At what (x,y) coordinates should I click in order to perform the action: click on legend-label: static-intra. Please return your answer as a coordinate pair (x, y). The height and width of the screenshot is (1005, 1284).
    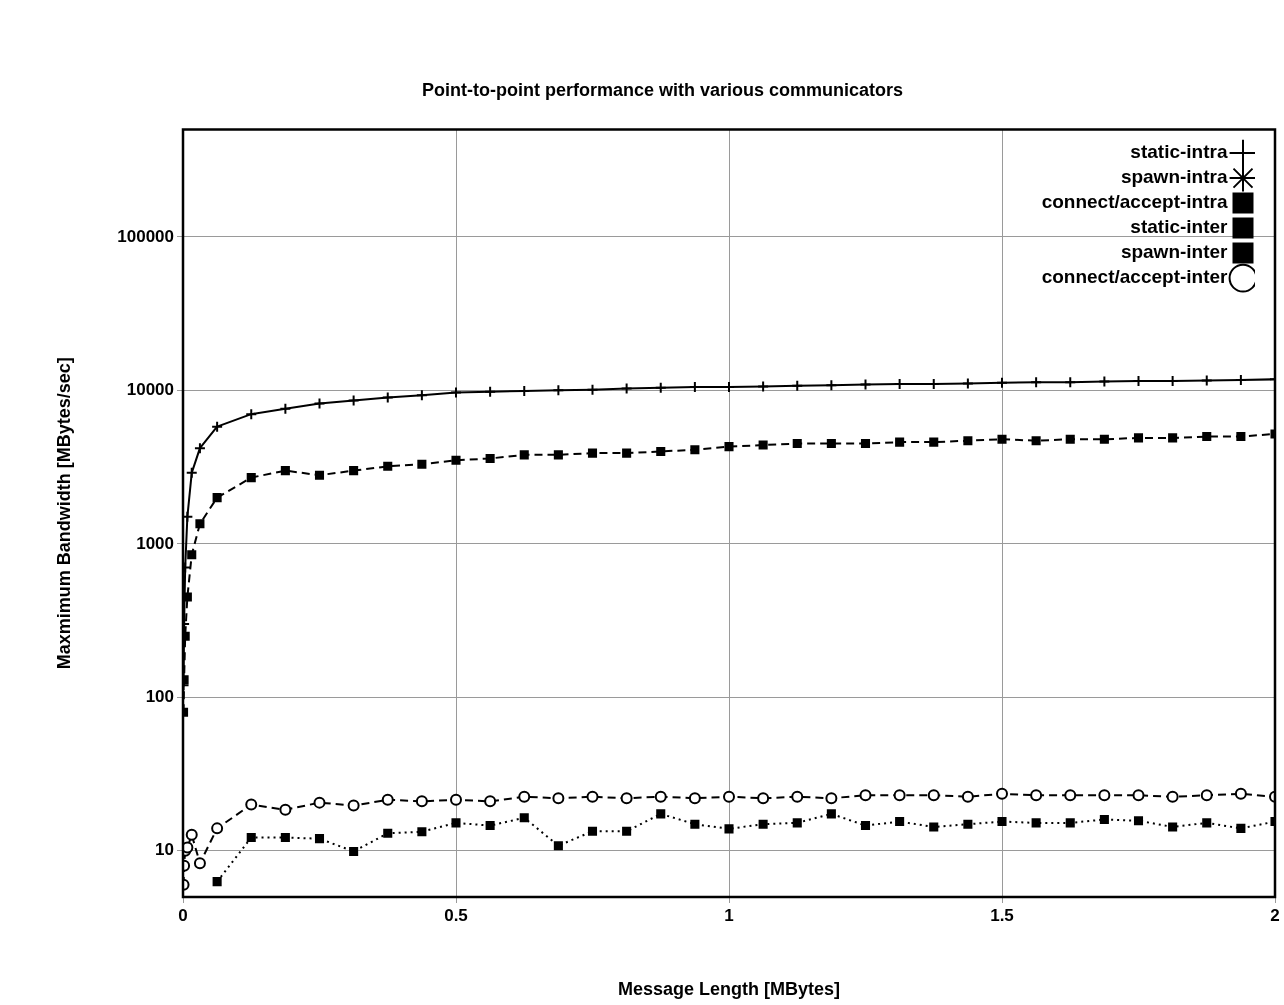
    Looking at the image, I should click on (1179, 152).